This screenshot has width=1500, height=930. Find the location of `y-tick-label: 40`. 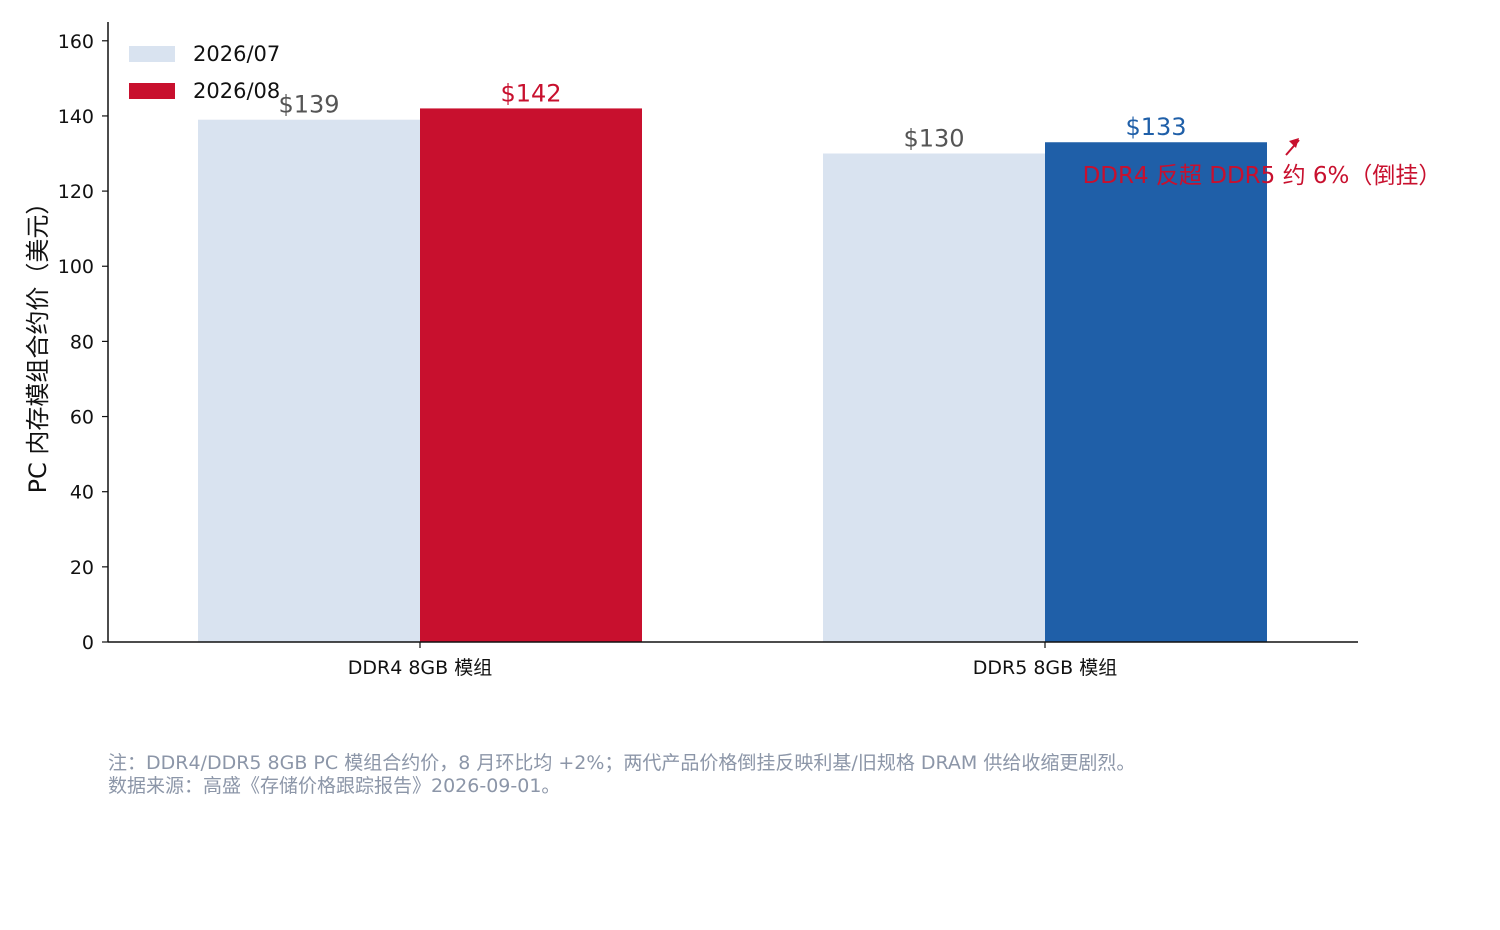

y-tick-label: 40 is located at coordinates (82, 493).